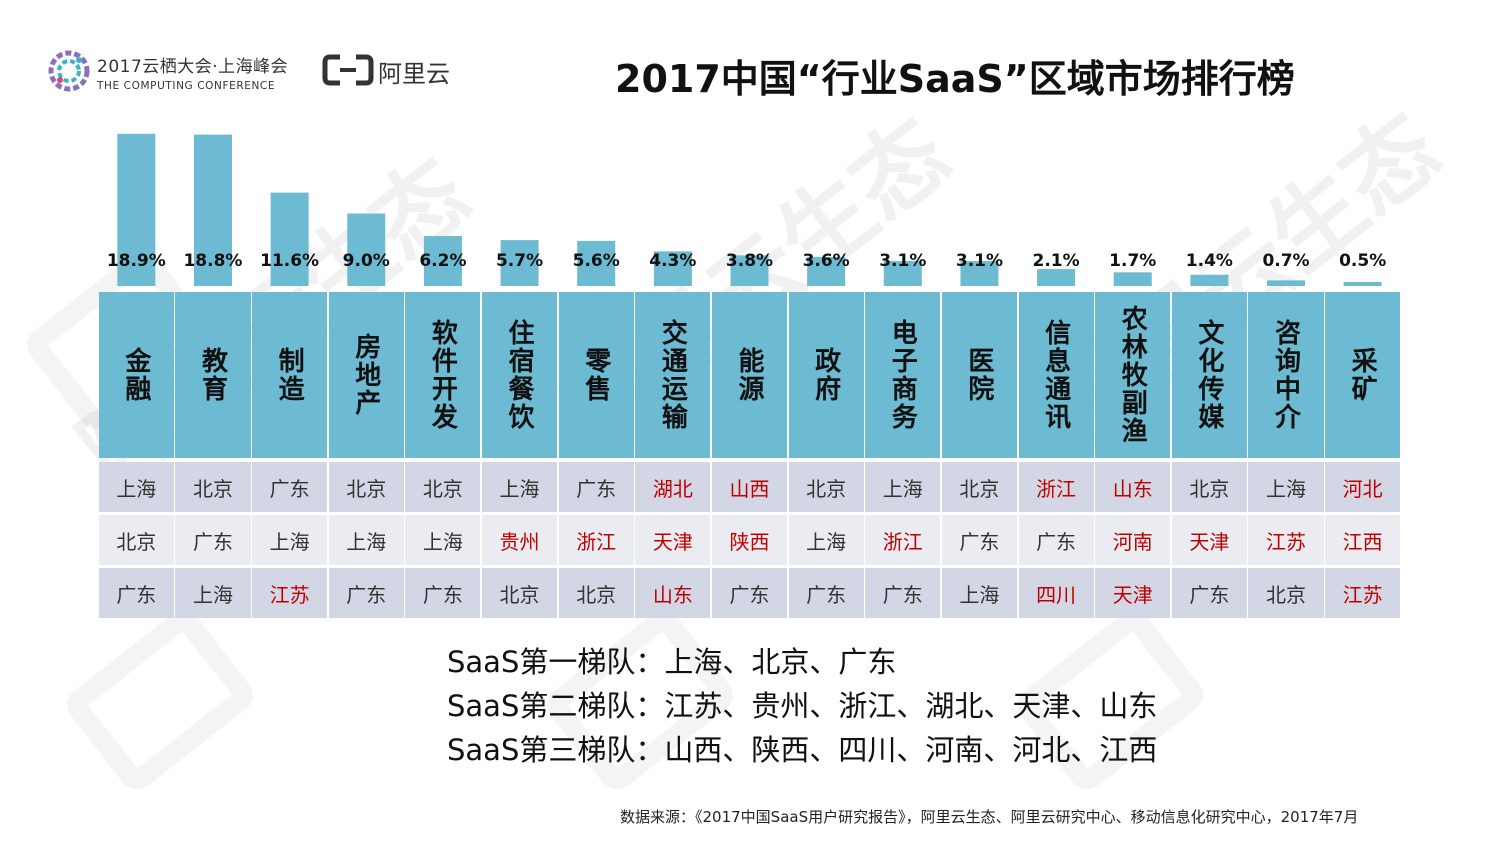  I want to click on industry-label: 软件开发, so click(442, 375).